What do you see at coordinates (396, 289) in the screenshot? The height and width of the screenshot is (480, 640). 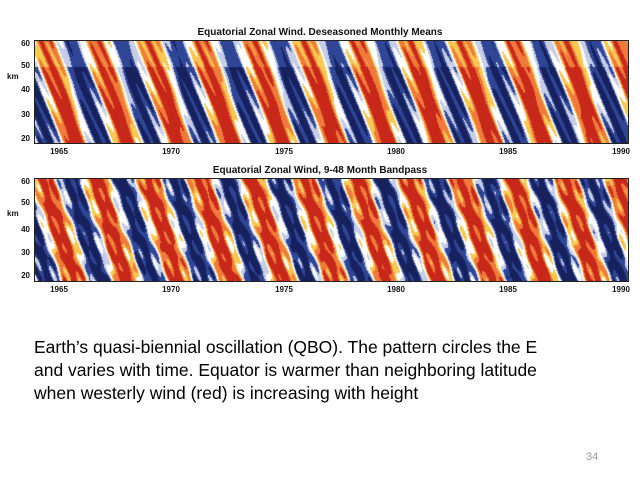 I see `bottom-xtick-1980: 1980` at bounding box center [396, 289].